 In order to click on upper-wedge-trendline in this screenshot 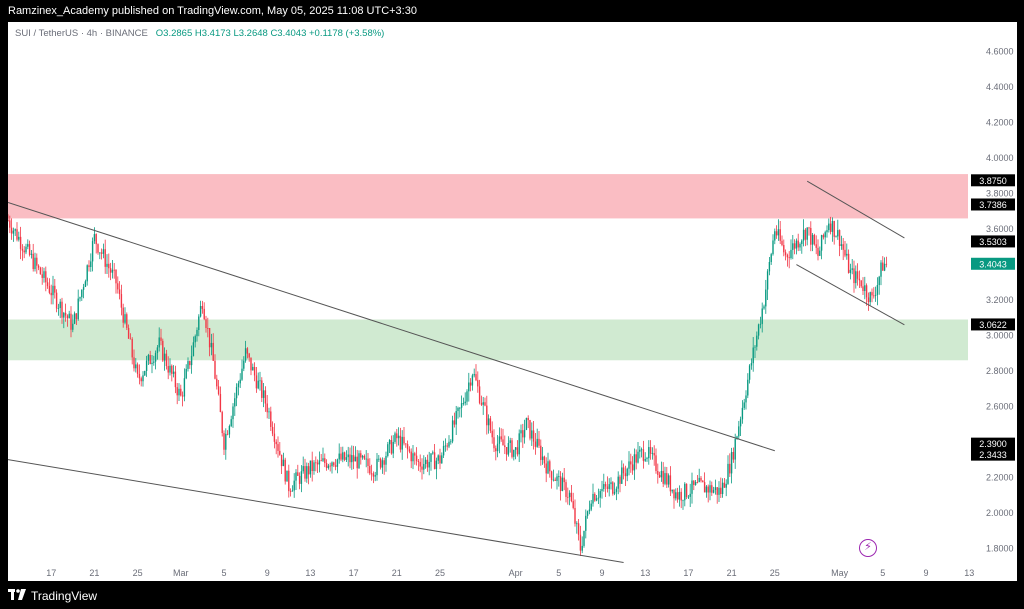, I will do `click(855, 209)`.